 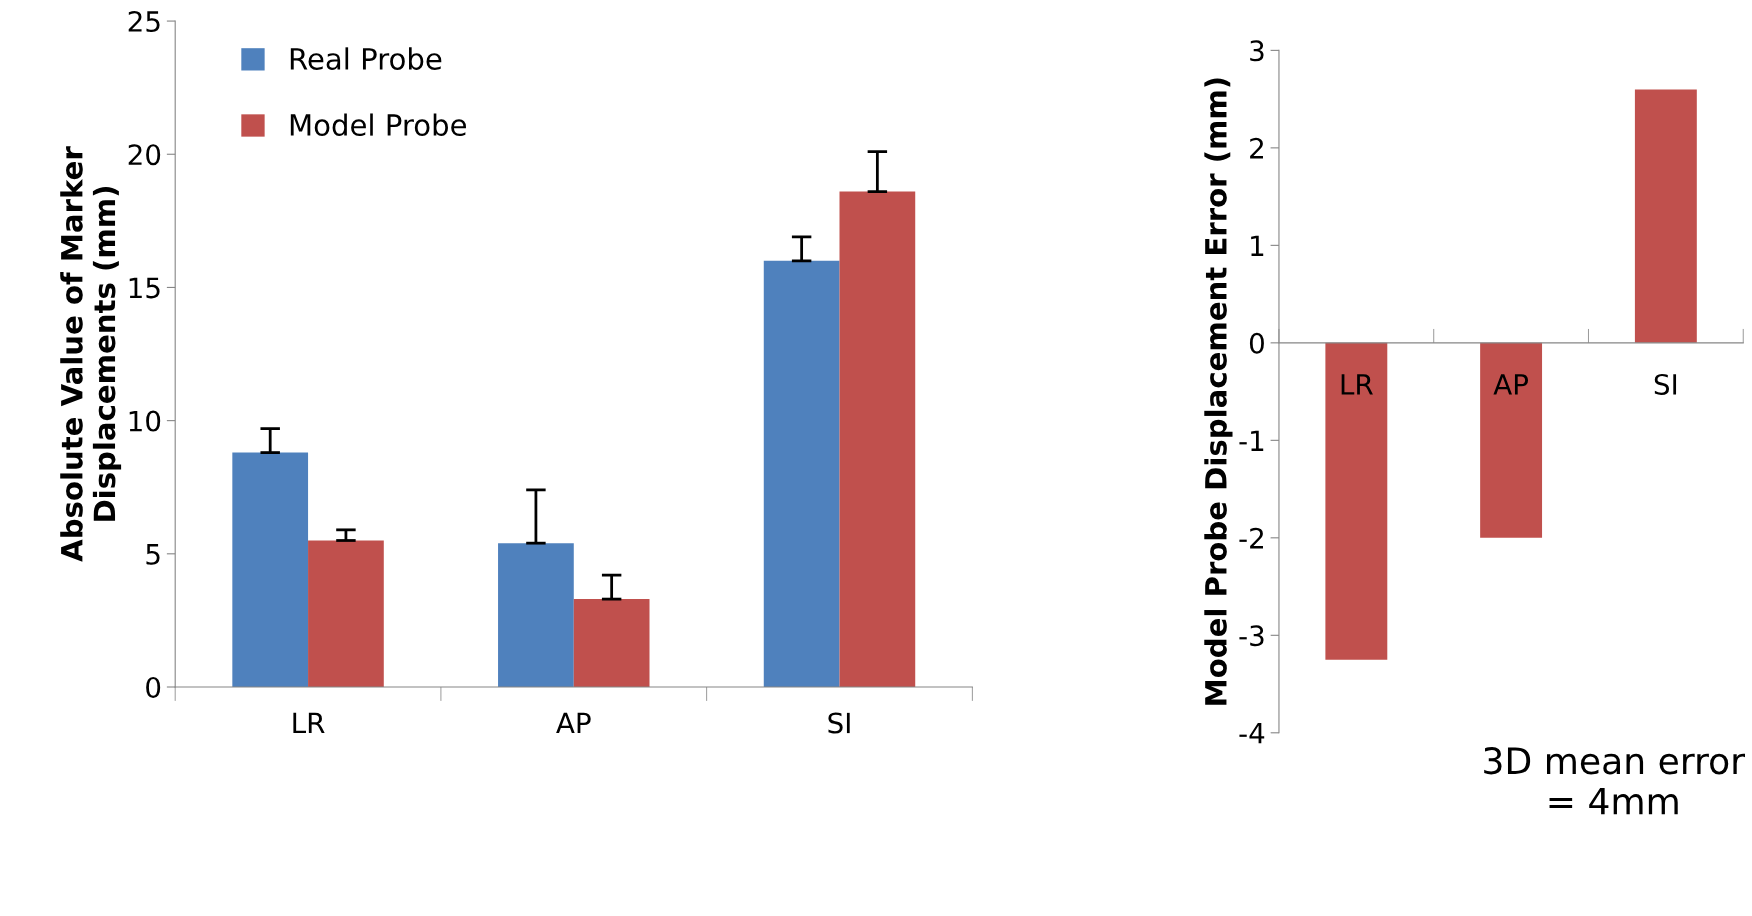 What do you see at coordinates (153, 554) in the screenshot?
I see `y-tick-label: 5` at bounding box center [153, 554].